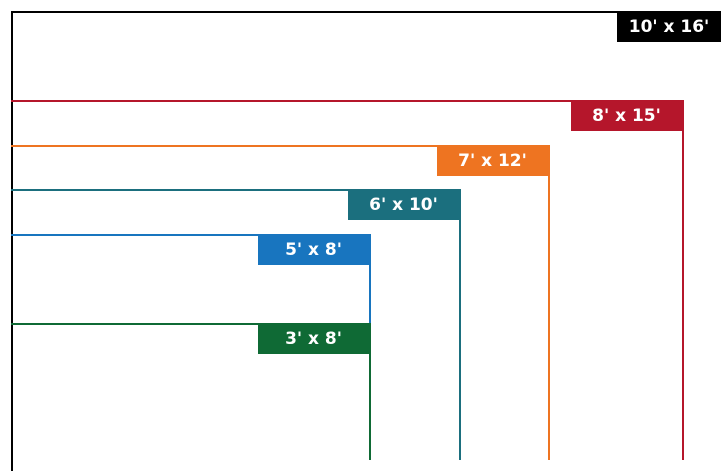  Describe the element at coordinates (191, 391) in the screenshot. I see `unit-outline-3x8` at that location.